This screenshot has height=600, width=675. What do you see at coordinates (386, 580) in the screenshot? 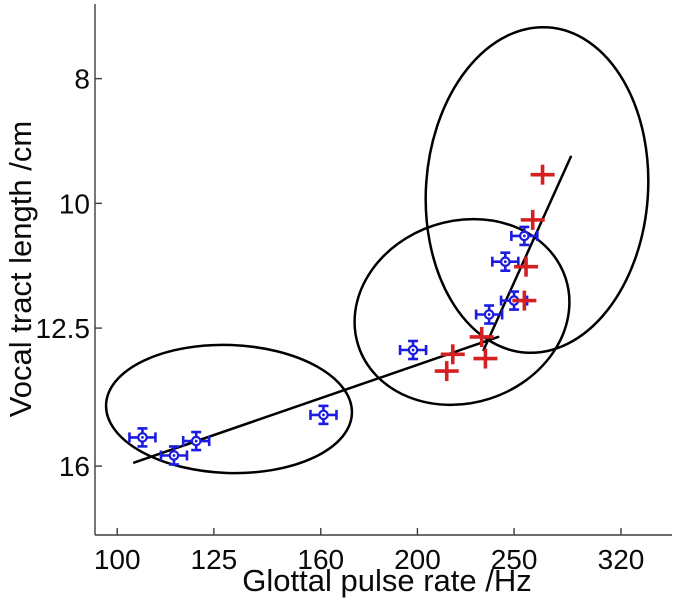
I see `x-axis-title: Glottal pulse rate /Hz` at bounding box center [386, 580].